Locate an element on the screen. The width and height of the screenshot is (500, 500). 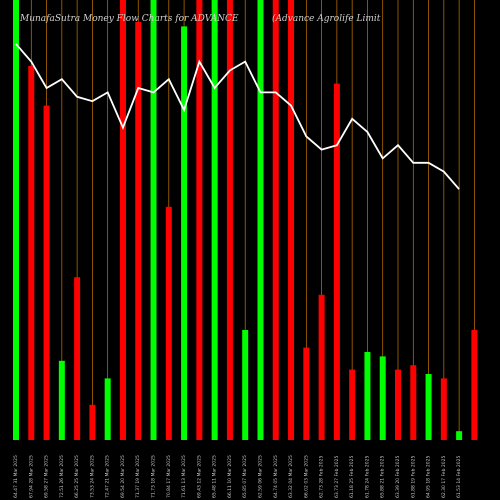
x-tick-label: 66.11 10 Mar 2025 is located at coordinates (230, 476).